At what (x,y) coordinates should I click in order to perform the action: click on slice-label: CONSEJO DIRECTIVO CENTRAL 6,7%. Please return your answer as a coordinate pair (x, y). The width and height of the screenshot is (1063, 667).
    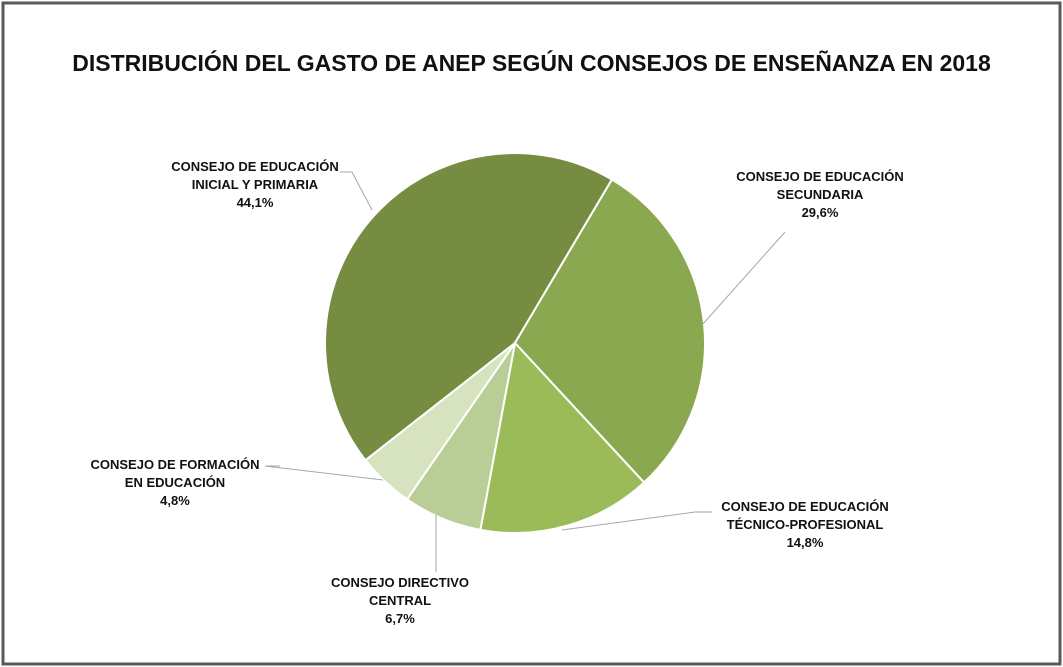
    Looking at the image, I should click on (400, 601).